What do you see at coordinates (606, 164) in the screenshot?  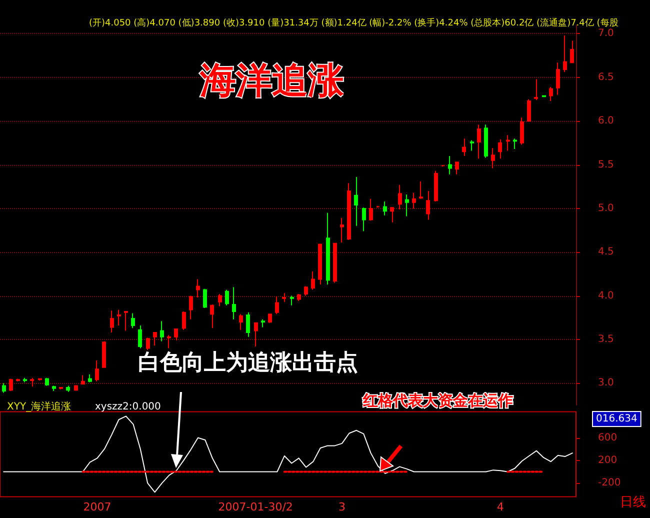 I see `y-tick-label: 5.5` at bounding box center [606, 164].